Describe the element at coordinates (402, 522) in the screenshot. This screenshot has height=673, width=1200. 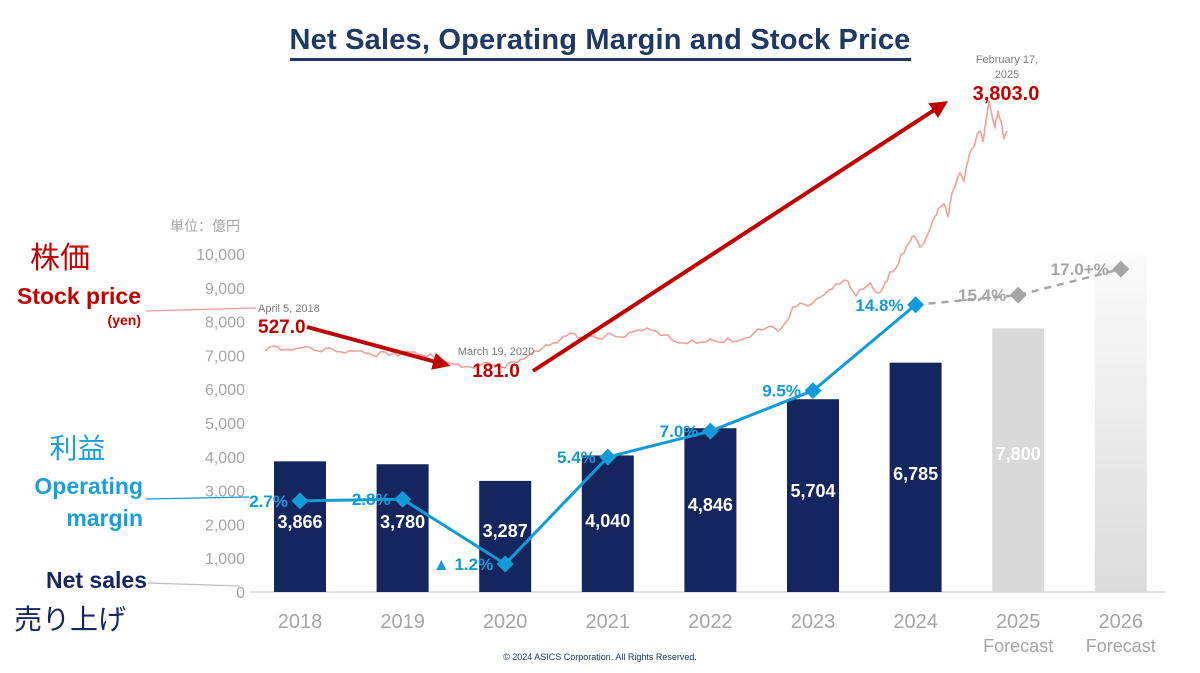
I see `bar-value-label: 3,780` at that location.